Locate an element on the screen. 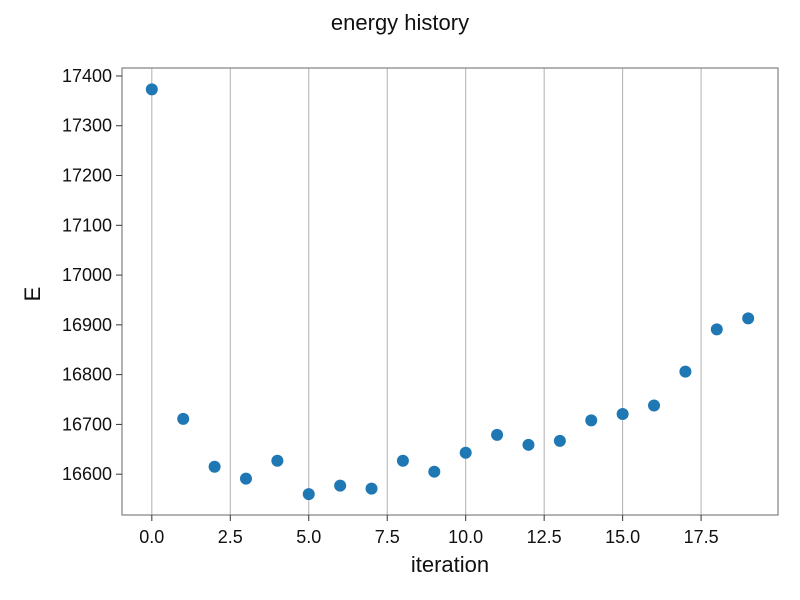 This screenshot has width=800, height=600. x-axis-ticks: 0.0 2.5 5.0 7.5 10.0 12.5 15.0 17.5 is located at coordinates (429, 531).